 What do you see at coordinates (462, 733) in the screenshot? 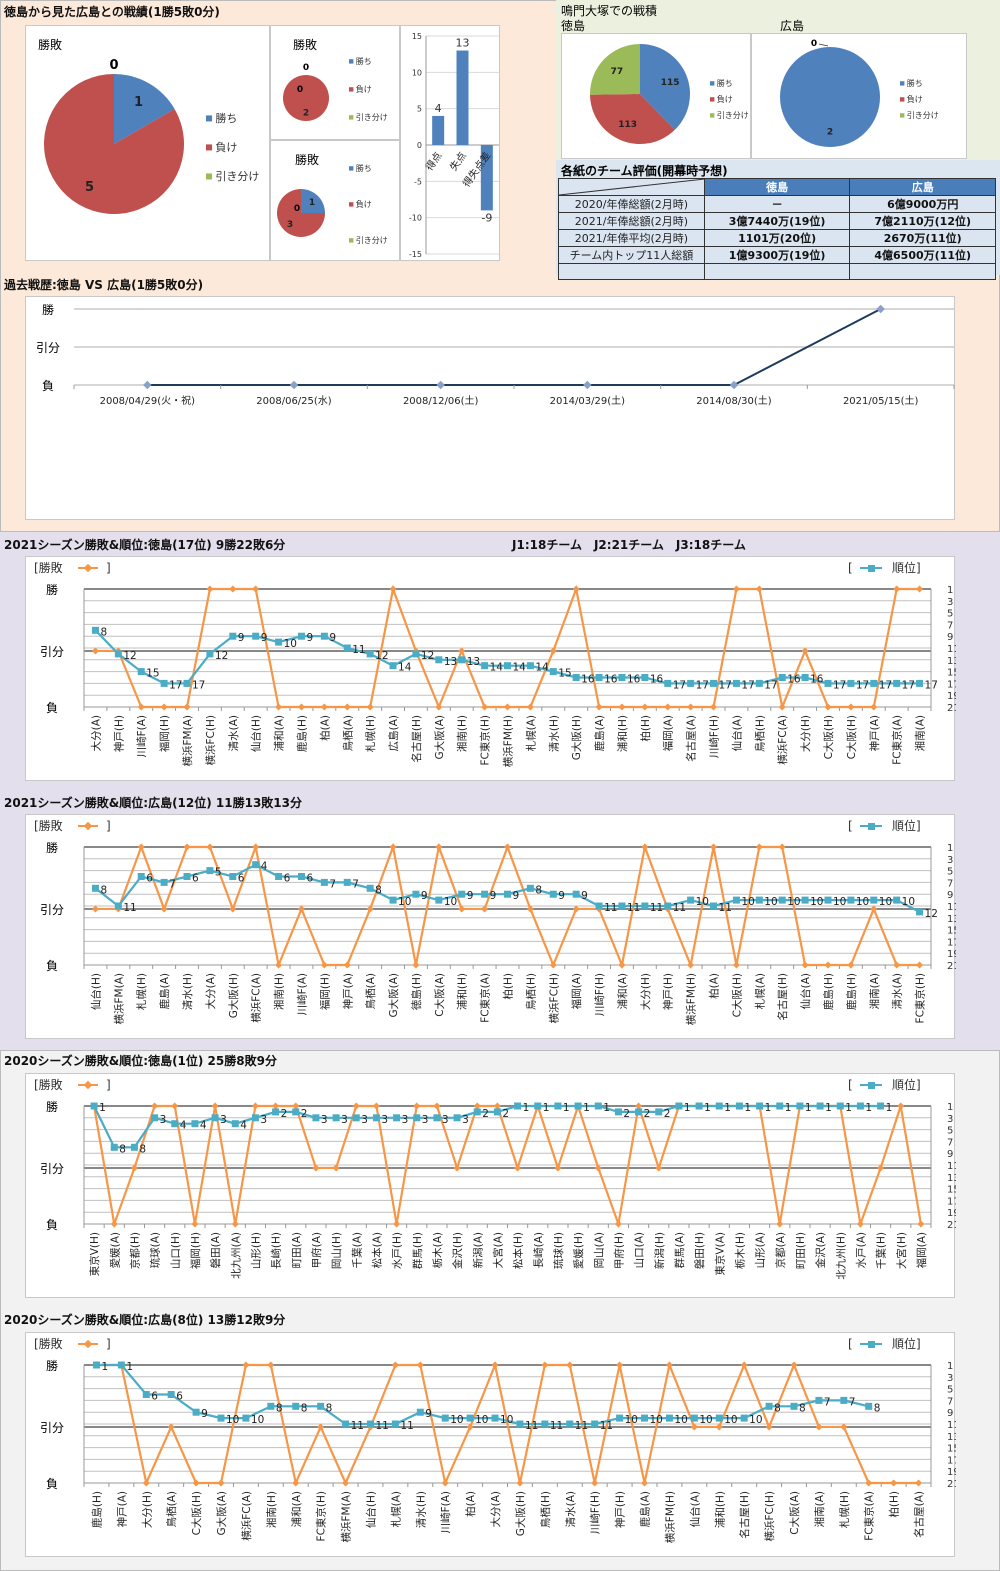
I see `x-tick-label: 湘南(H)` at bounding box center [462, 733].